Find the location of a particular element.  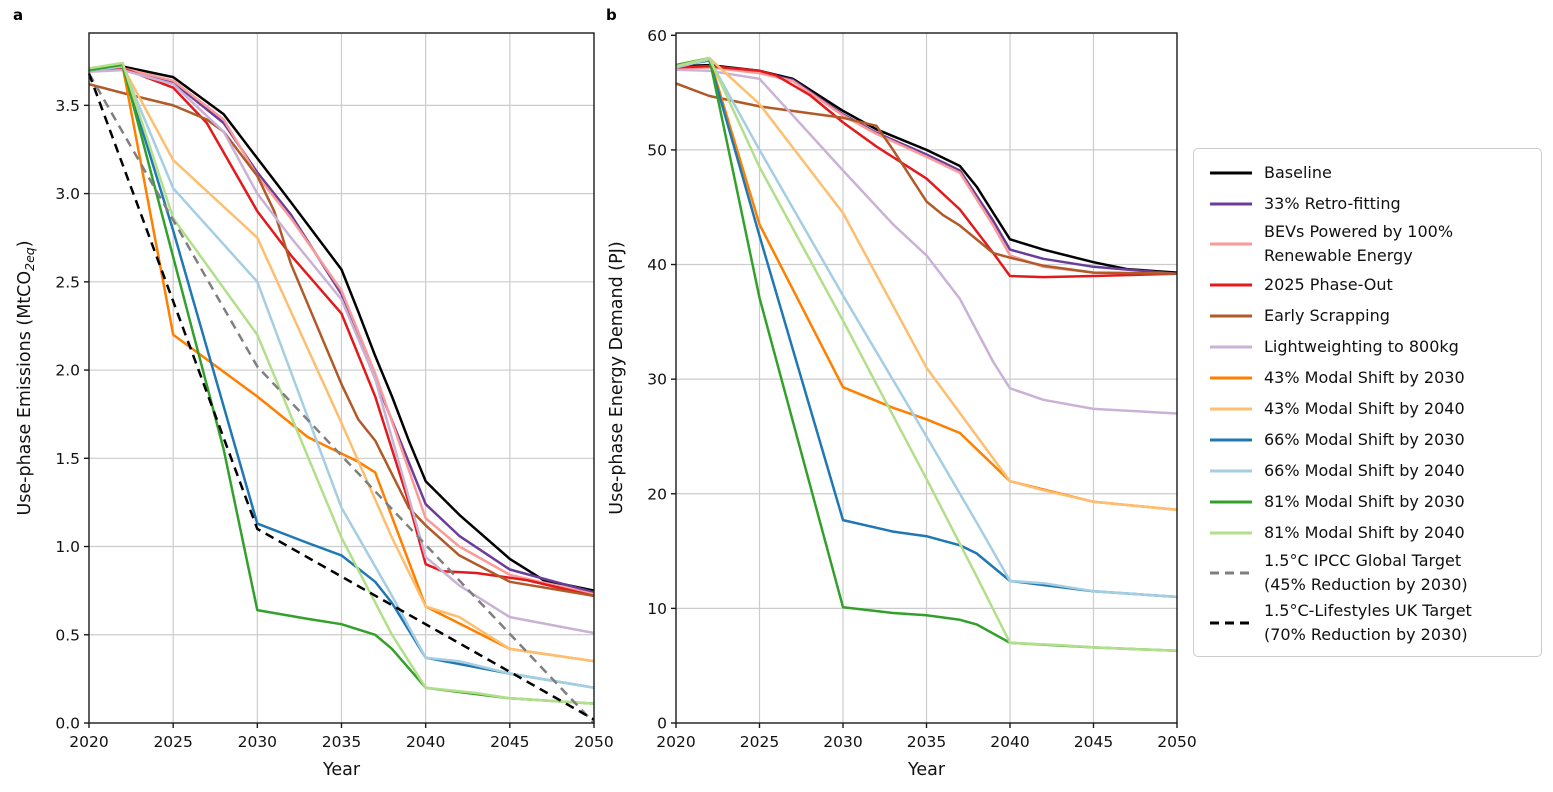

legend-item-label: 2025 Phase-Out is located at coordinates (1328, 284).